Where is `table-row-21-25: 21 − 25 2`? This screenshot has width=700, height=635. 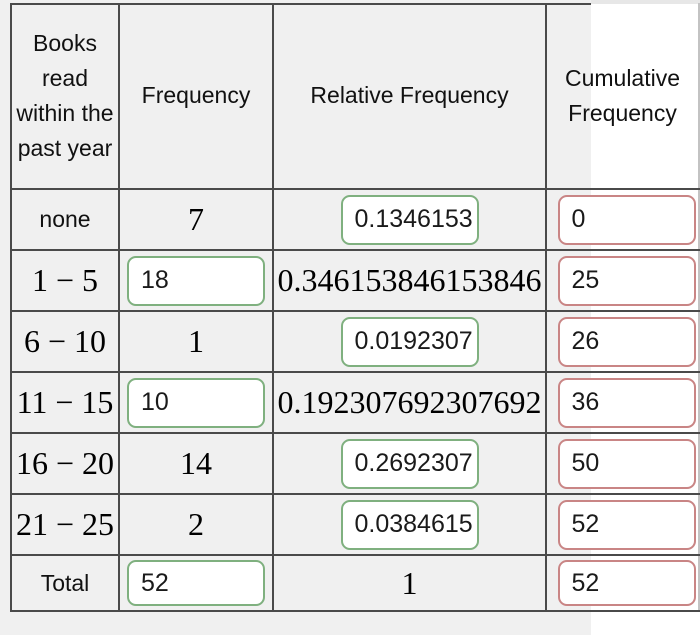 table-row-21-25: 21 − 25 2 is located at coordinates (355, 524).